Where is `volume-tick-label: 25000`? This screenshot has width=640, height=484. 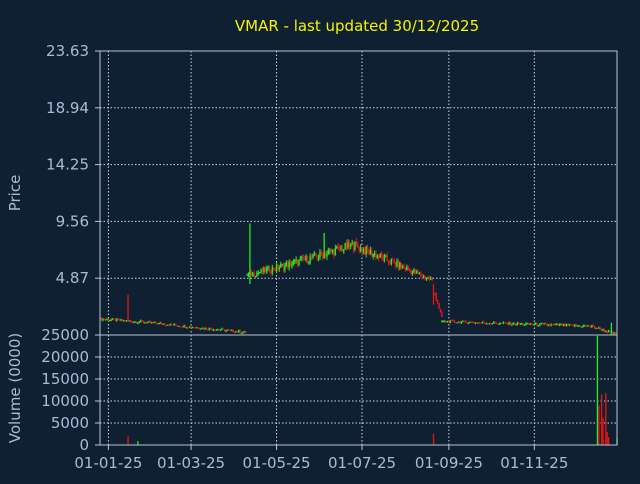 volume-tick-label: 25000 is located at coordinates (65, 335).